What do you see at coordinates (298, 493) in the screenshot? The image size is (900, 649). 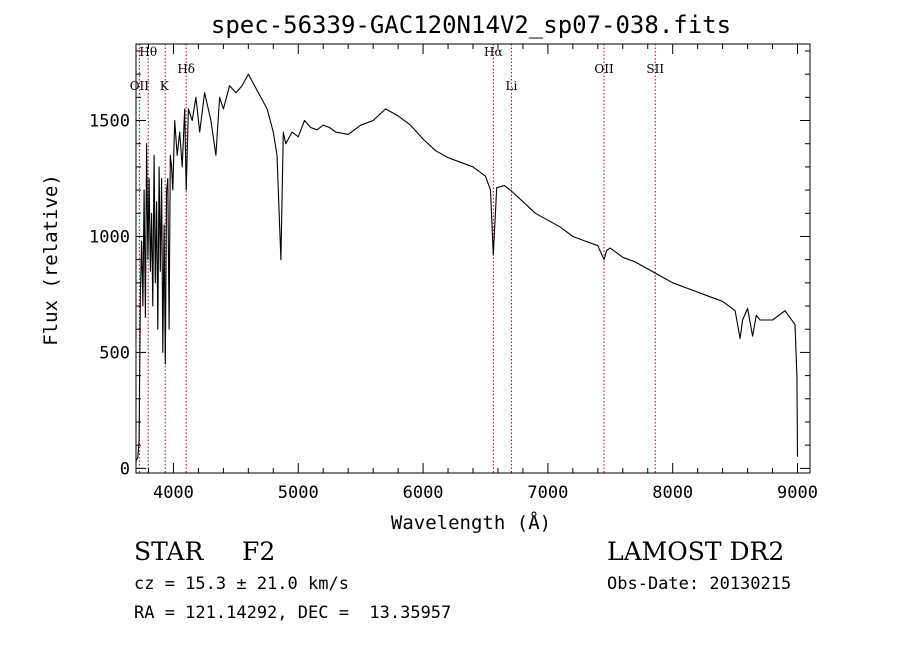 I see `x-tick-label: 5000` at bounding box center [298, 493].